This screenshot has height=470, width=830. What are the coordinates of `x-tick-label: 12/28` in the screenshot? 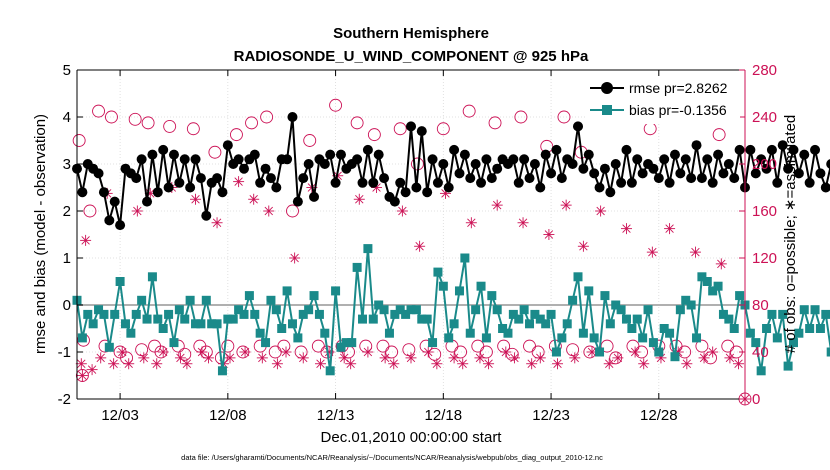 It's located at (659, 415).